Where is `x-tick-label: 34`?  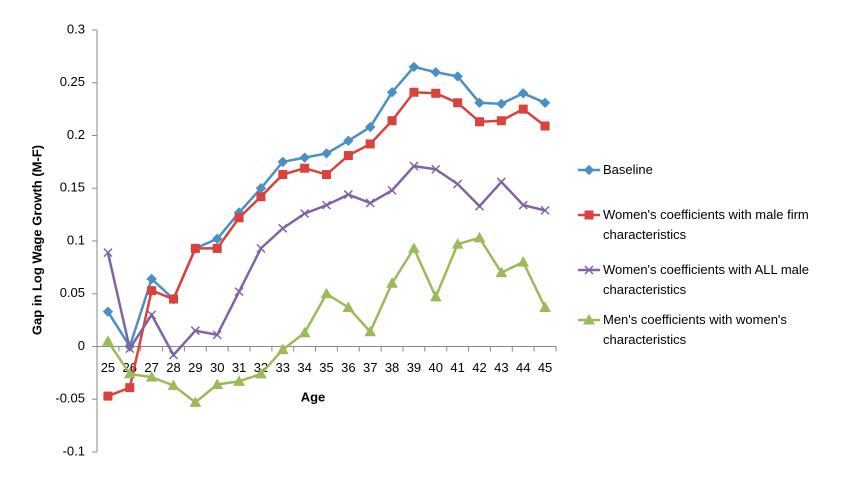
x-tick-label: 34 is located at coordinates (304, 367).